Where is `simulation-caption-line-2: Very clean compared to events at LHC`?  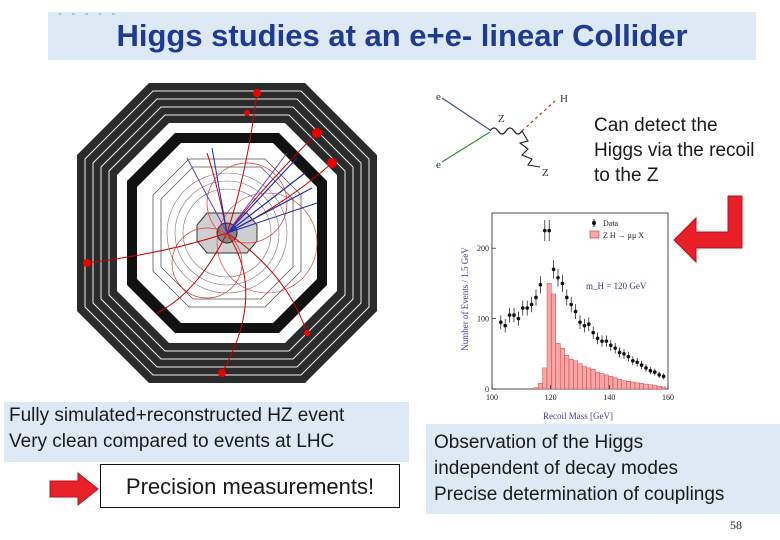
simulation-caption-line-2: Very clean compared to events at LHC is located at coordinates (172, 441).